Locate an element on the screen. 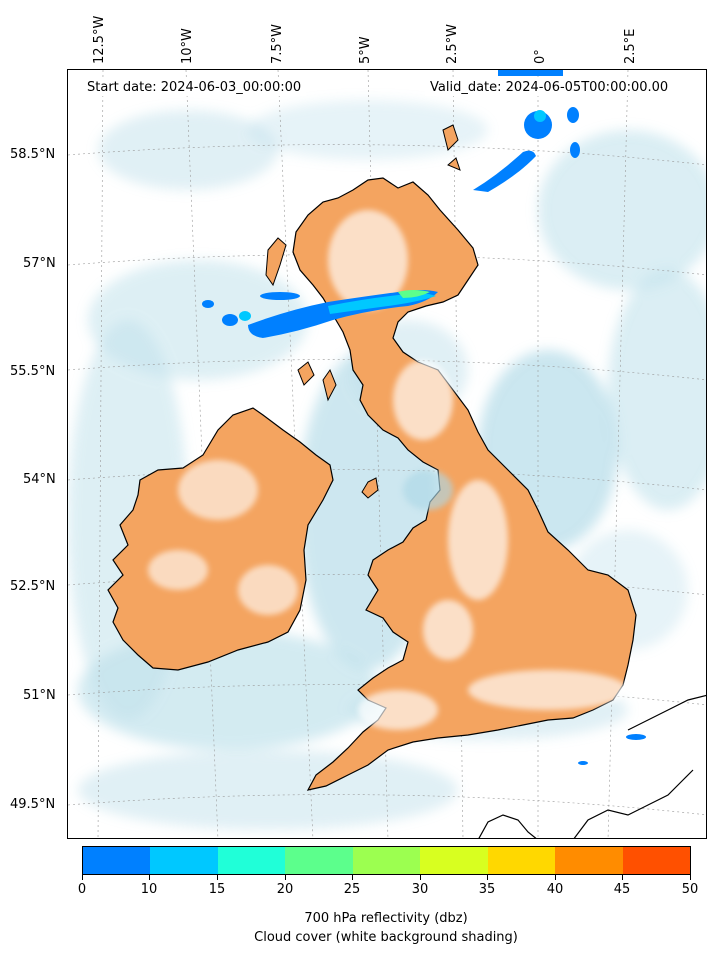  colorbar-tick-label: 40 is located at coordinates (555, 889).